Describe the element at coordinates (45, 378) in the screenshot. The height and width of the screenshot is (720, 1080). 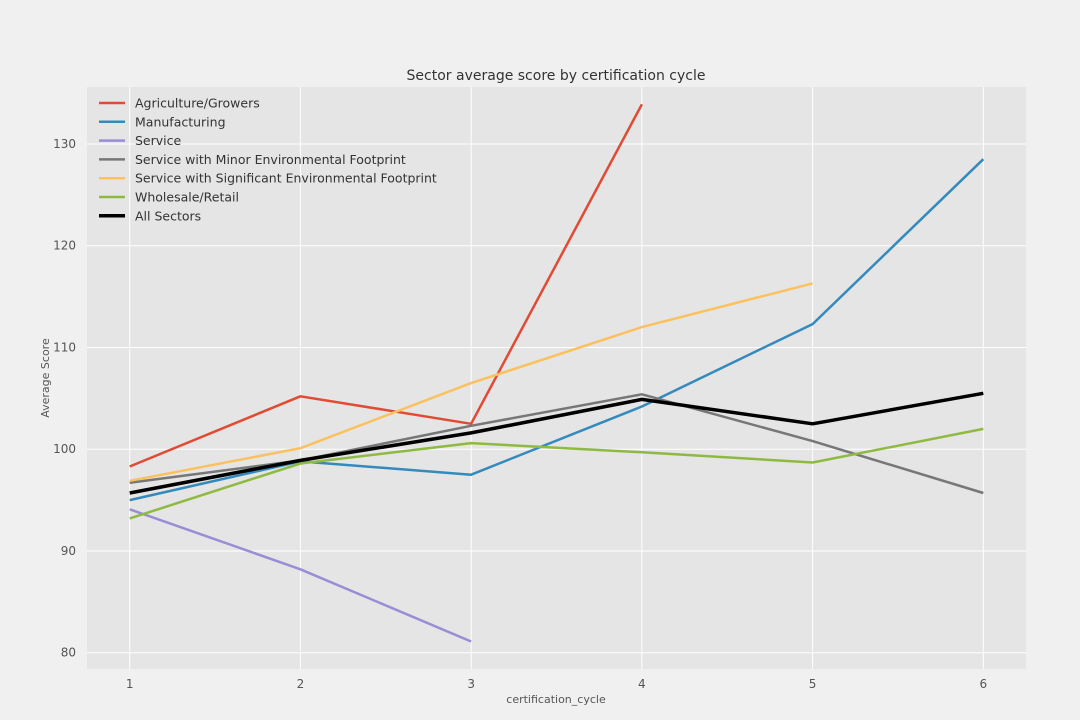
I see `y-axis-label: Average Score` at that location.